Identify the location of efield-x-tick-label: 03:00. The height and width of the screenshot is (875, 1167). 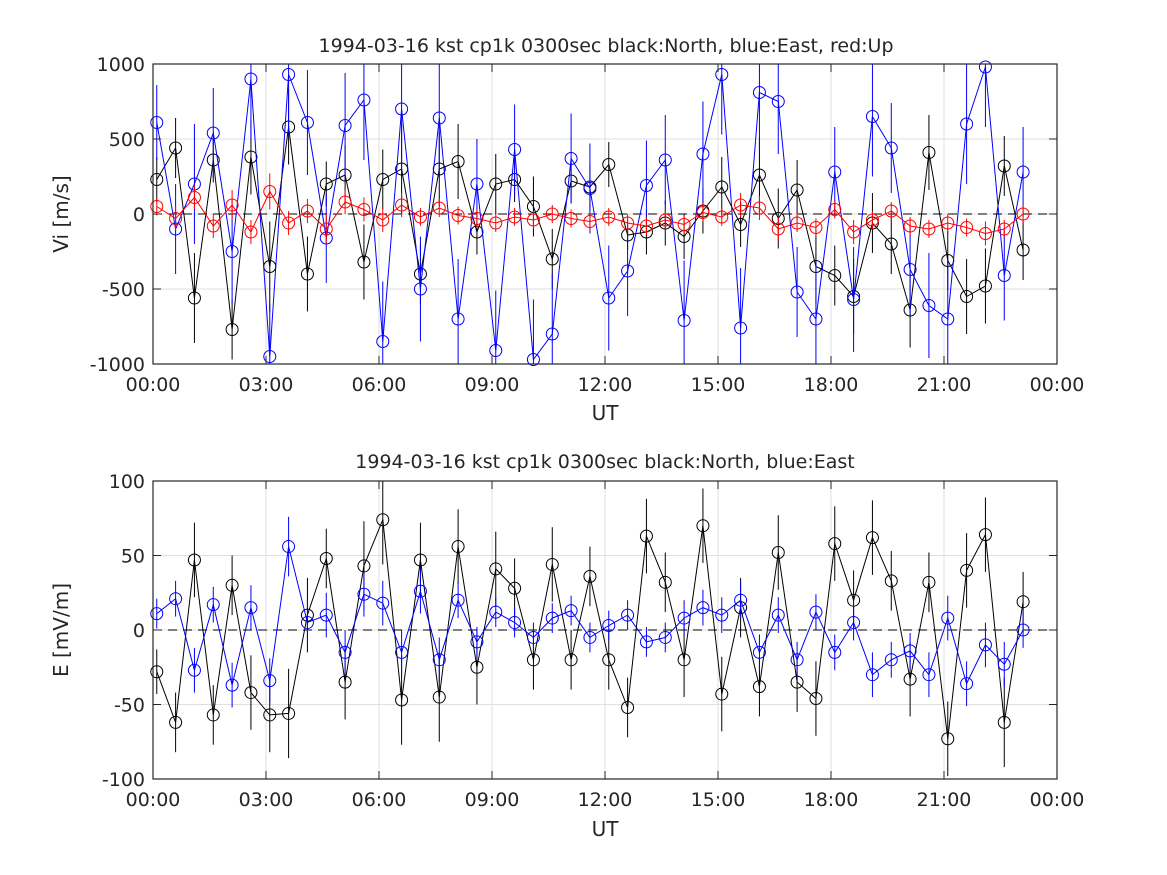
(266, 800).